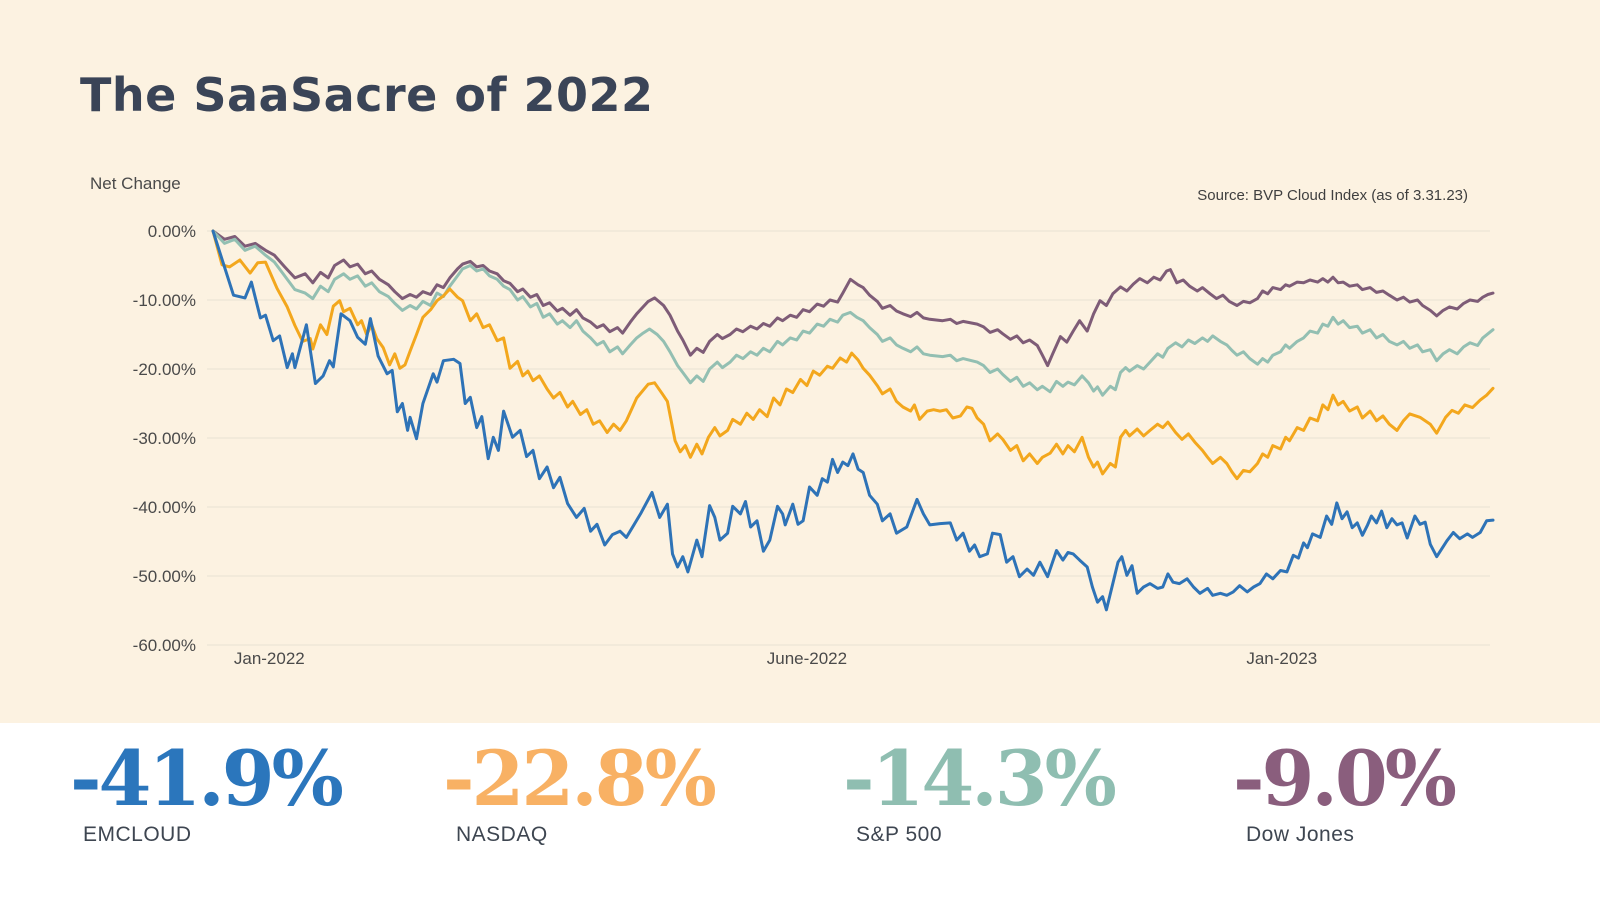 The height and width of the screenshot is (900, 1600). Describe the element at coordinates (207, 778) in the screenshot. I see `stat-emcloud-value: -41.9%` at that location.